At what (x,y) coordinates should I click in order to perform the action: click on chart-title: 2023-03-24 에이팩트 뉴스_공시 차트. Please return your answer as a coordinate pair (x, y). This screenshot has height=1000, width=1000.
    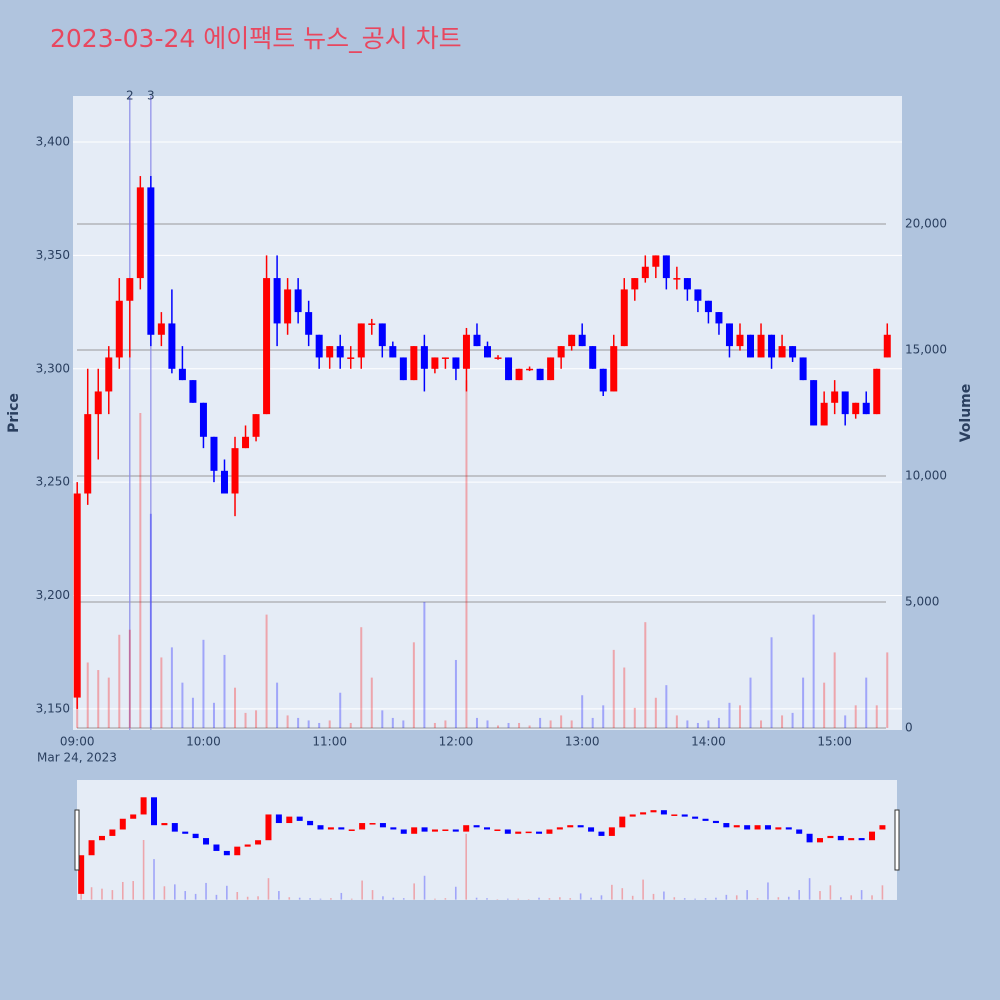
    Looking at the image, I should click on (256, 38).